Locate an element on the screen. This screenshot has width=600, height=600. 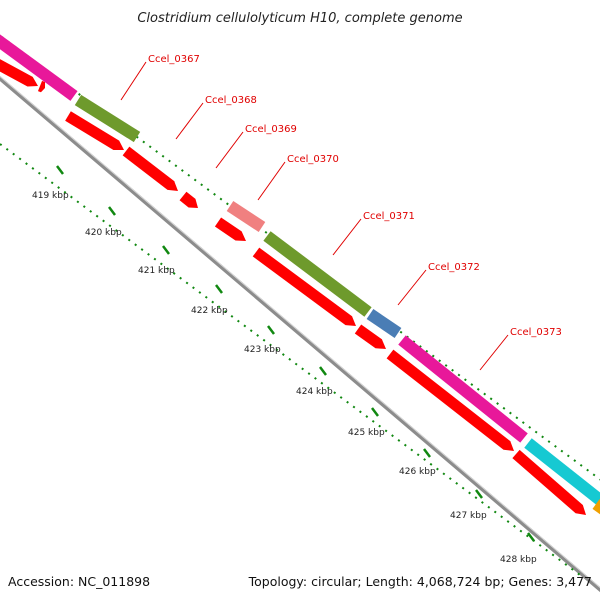
gene-label-0373: Ccel_0373 is located at coordinates (536, 332).